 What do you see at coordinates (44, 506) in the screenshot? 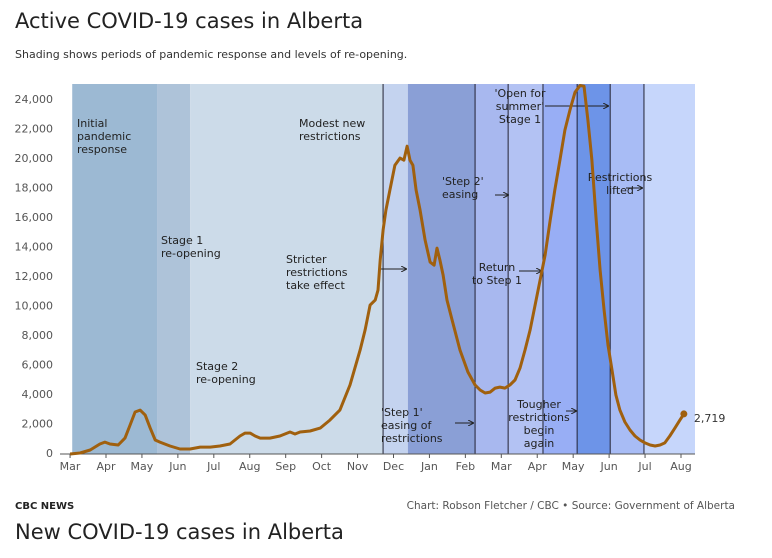
I see `brand: CBC NEWS` at bounding box center [44, 506].